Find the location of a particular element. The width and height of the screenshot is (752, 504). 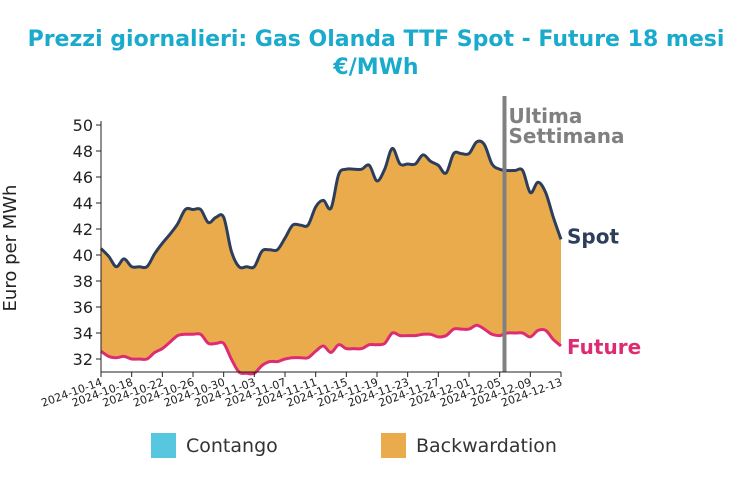

future-series-label: Future is located at coordinates (604, 347).